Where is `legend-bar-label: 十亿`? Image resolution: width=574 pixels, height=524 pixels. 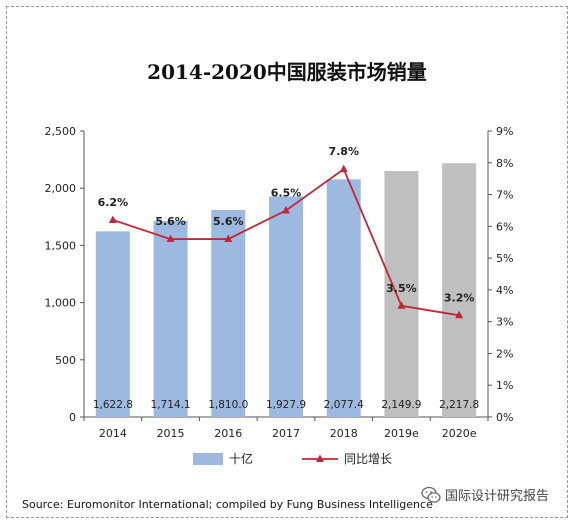
legend-bar-label: 十亿 is located at coordinates (241, 458).